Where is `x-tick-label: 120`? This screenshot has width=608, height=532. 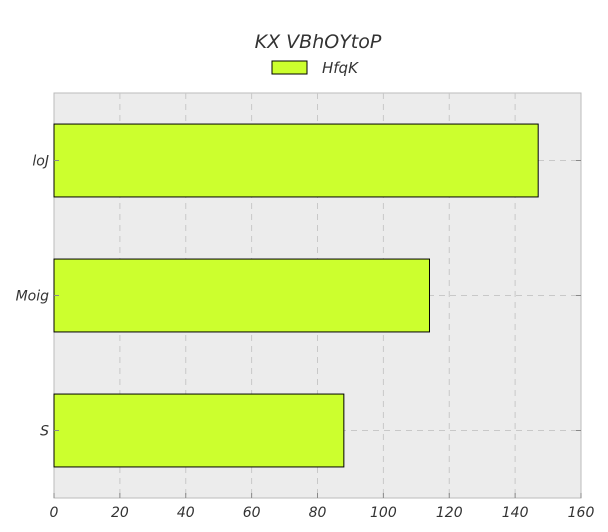
x-tick-label: 120 is located at coordinates (449, 513).